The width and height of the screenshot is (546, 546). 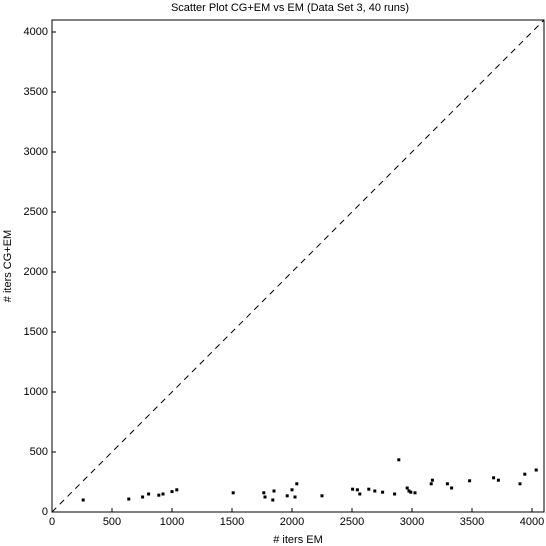 I want to click on y-tick-label: 3500, so click(x=36, y=92).